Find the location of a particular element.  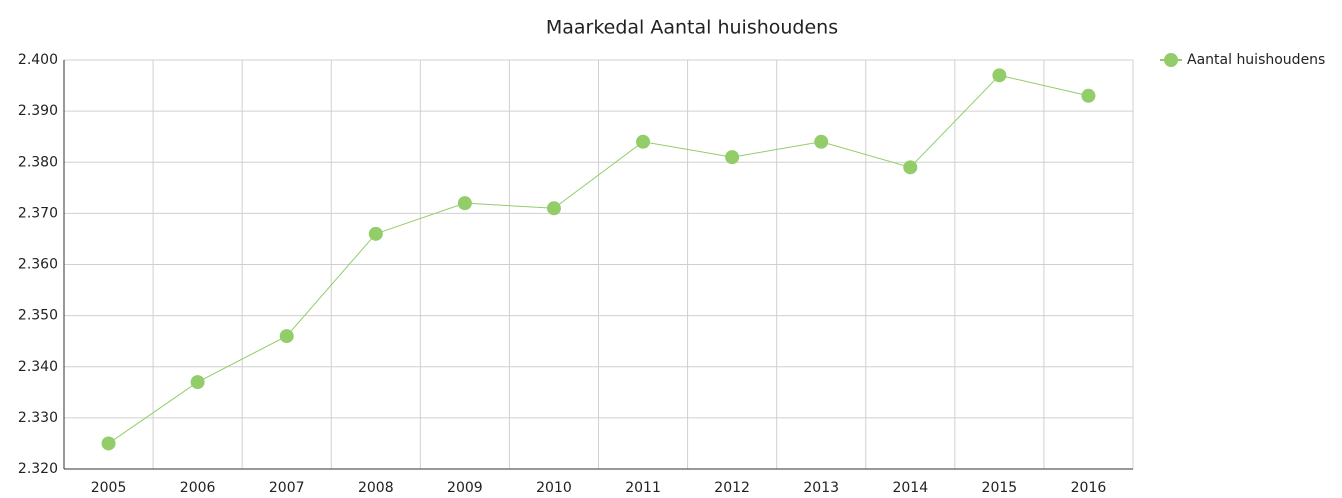

legend-marker is located at coordinates (1171, 60).